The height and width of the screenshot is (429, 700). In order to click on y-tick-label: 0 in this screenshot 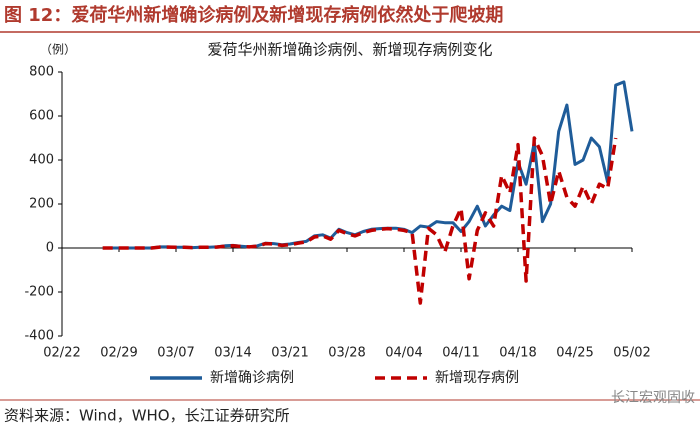, I will do `click(50, 248)`.